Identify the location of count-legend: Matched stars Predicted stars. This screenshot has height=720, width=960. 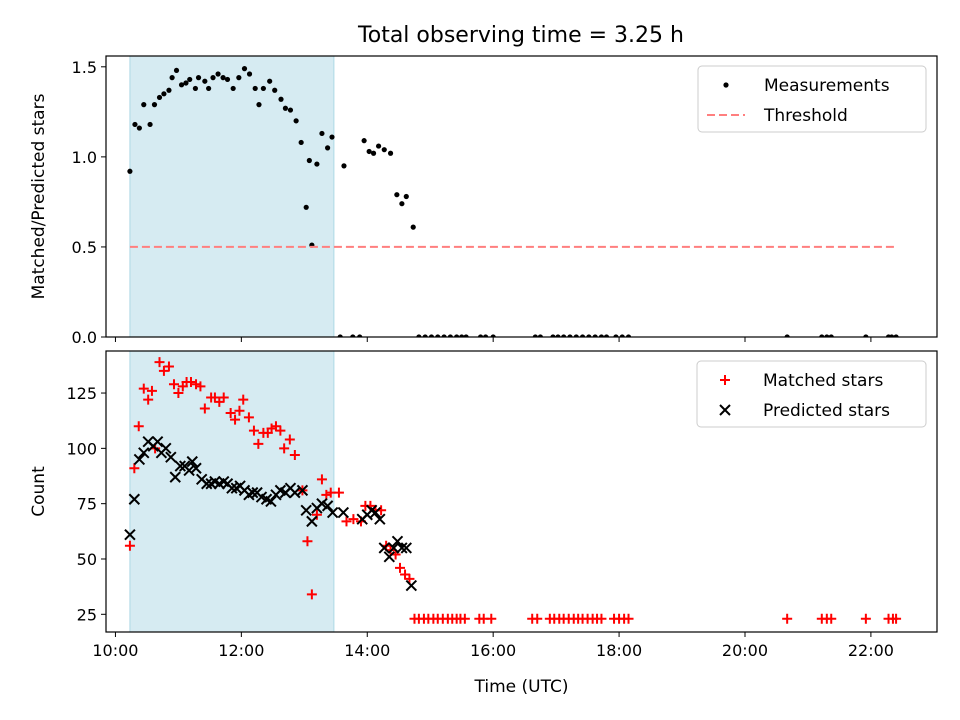
(811, 394).